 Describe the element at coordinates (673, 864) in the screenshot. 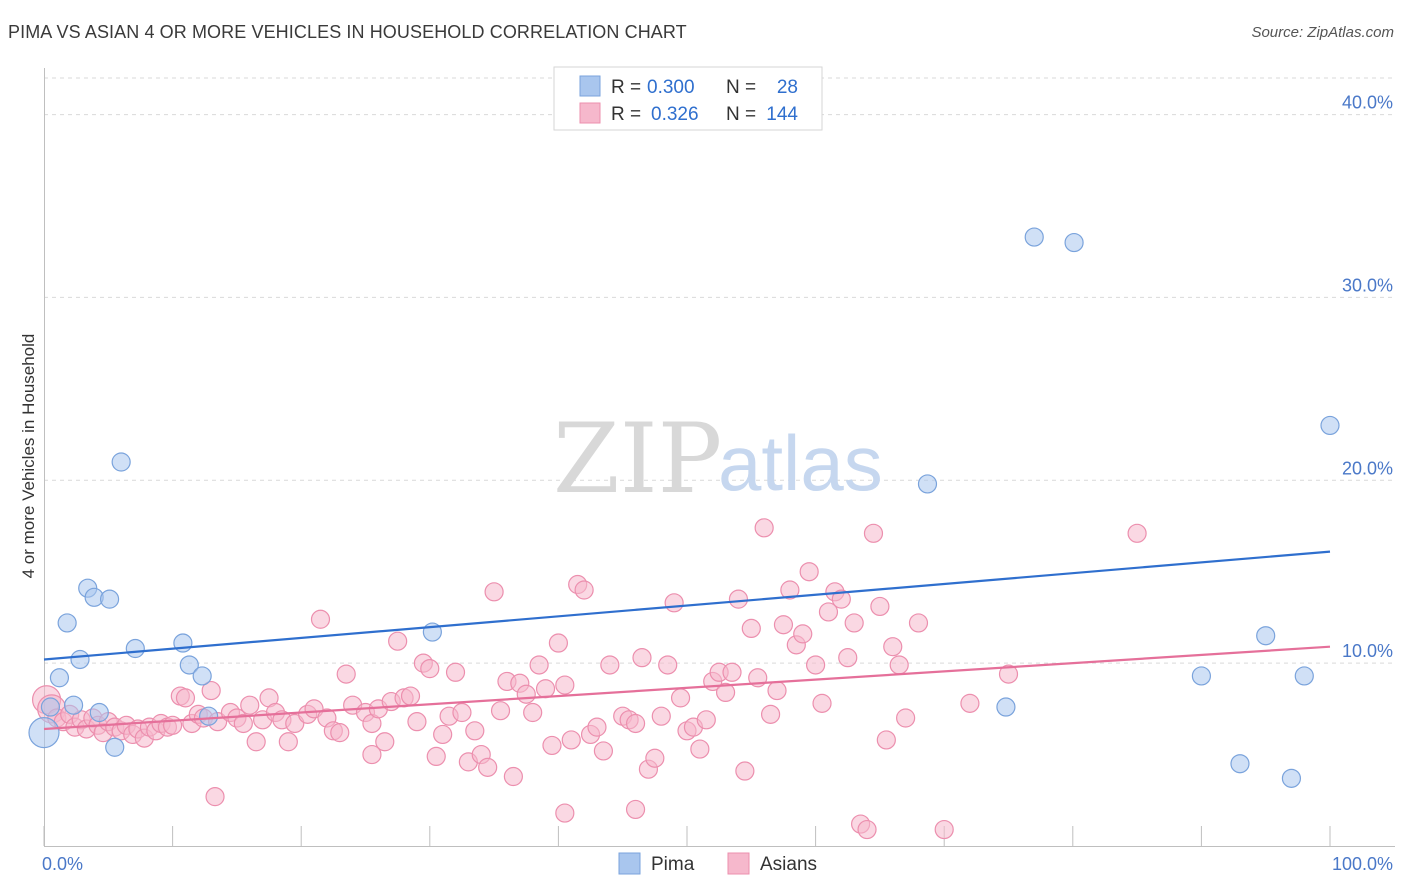

I see `bottom-legend-label-pima: Pima` at that location.